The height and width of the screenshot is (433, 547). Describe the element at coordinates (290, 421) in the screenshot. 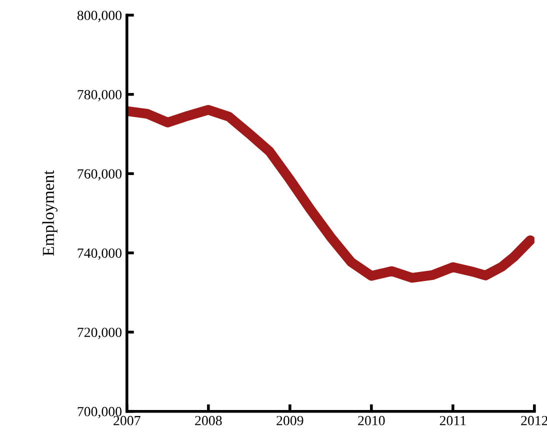

I see `x-tick-label: 2009` at that location.